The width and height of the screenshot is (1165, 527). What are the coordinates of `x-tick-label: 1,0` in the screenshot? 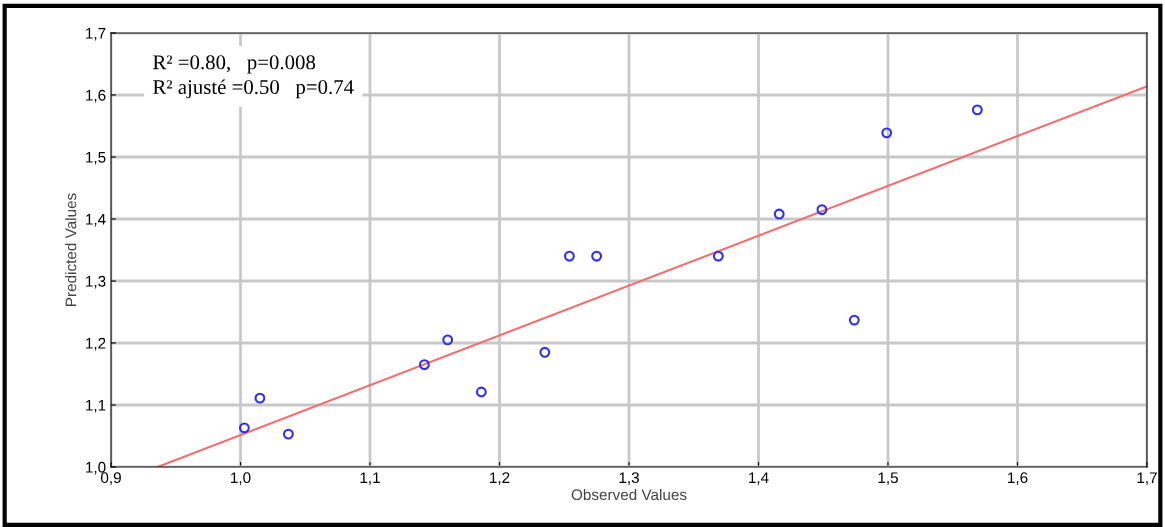 It's located at (241, 478).